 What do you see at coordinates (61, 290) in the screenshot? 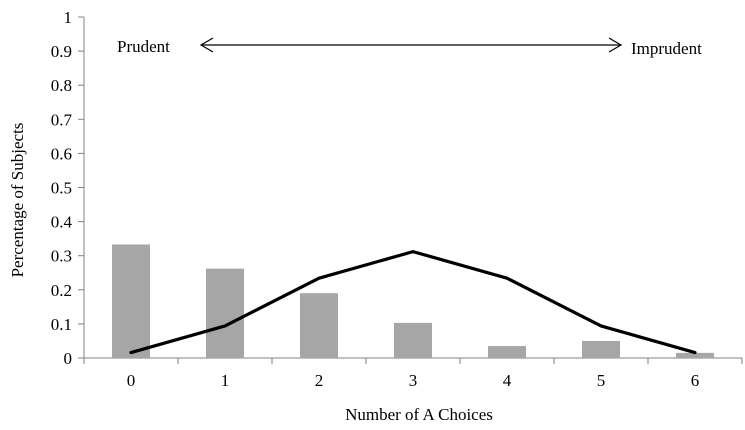
I see `y-tick-label: 0.2` at bounding box center [61, 290].